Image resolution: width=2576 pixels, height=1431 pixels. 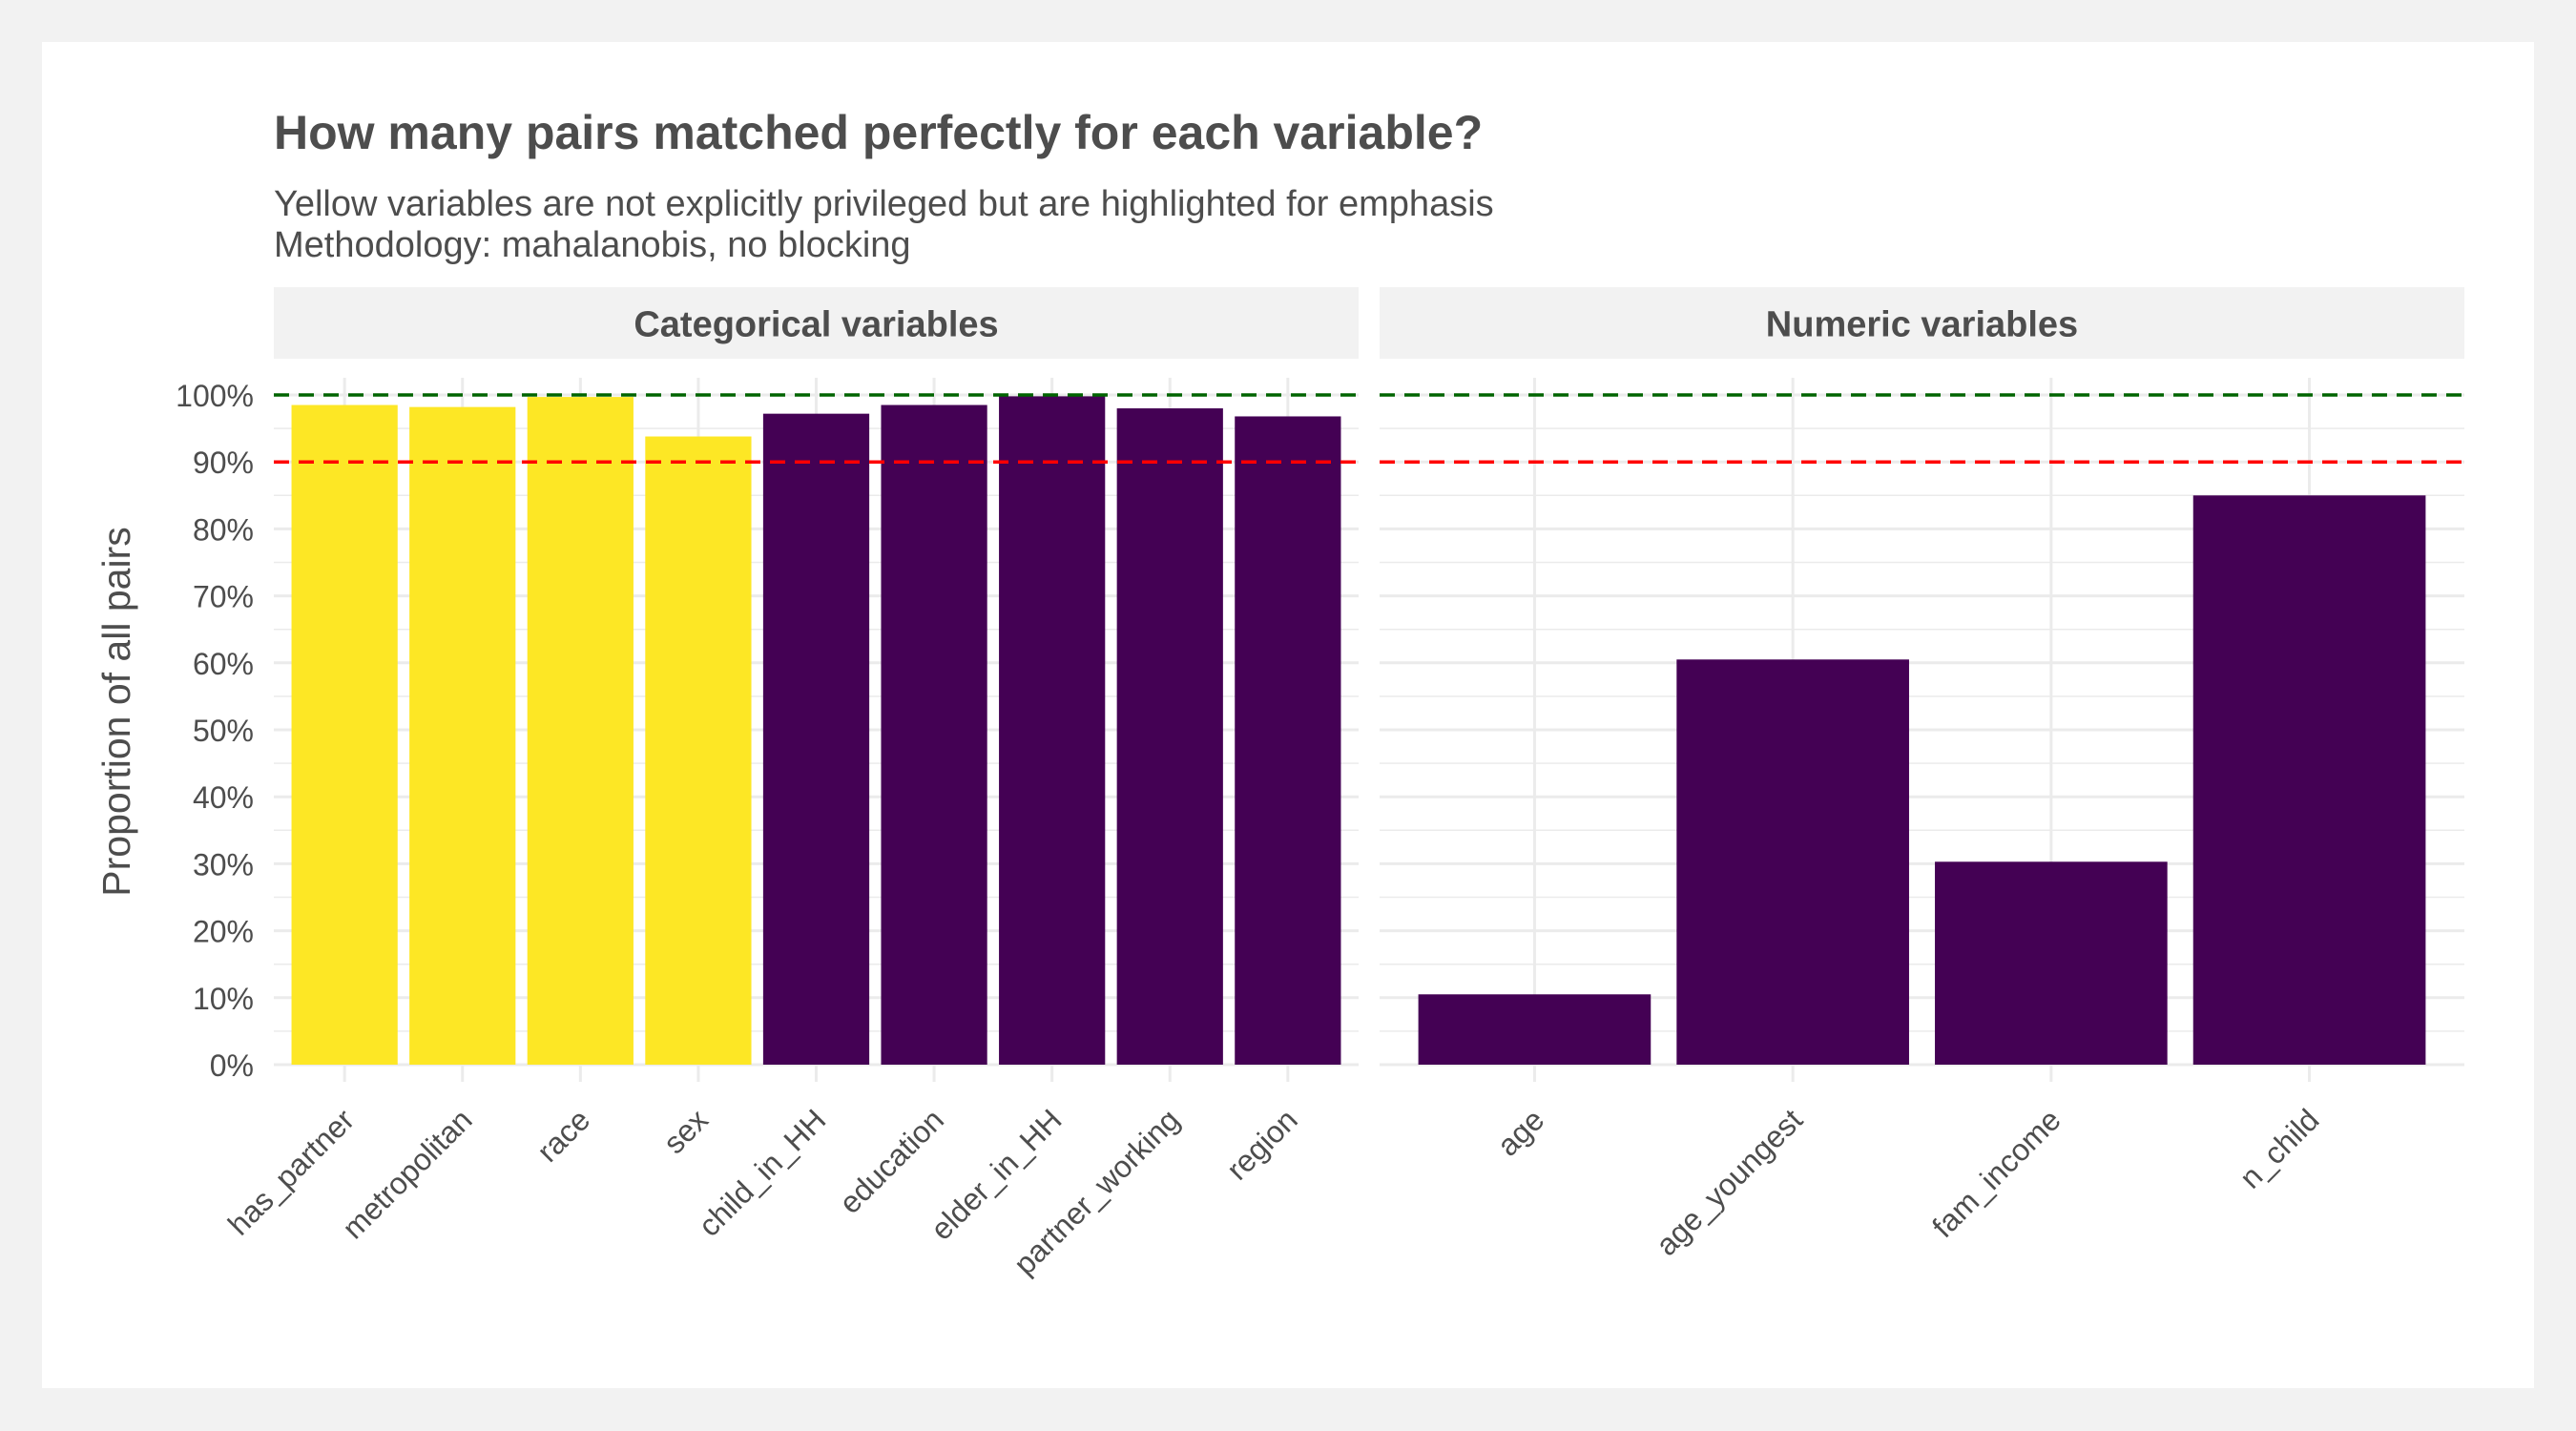 I want to click on bar-race, so click(x=580, y=731).